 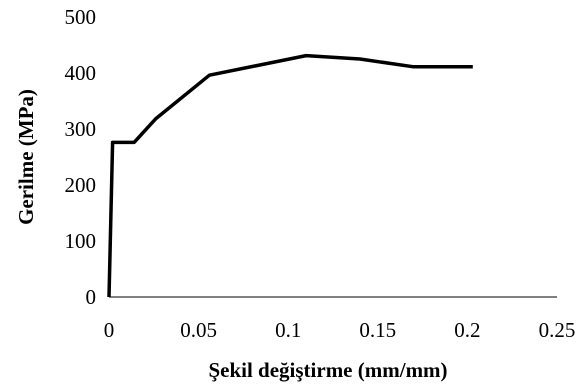 What do you see at coordinates (288, 330) in the screenshot?
I see `x-tick-label: 0.1` at bounding box center [288, 330].